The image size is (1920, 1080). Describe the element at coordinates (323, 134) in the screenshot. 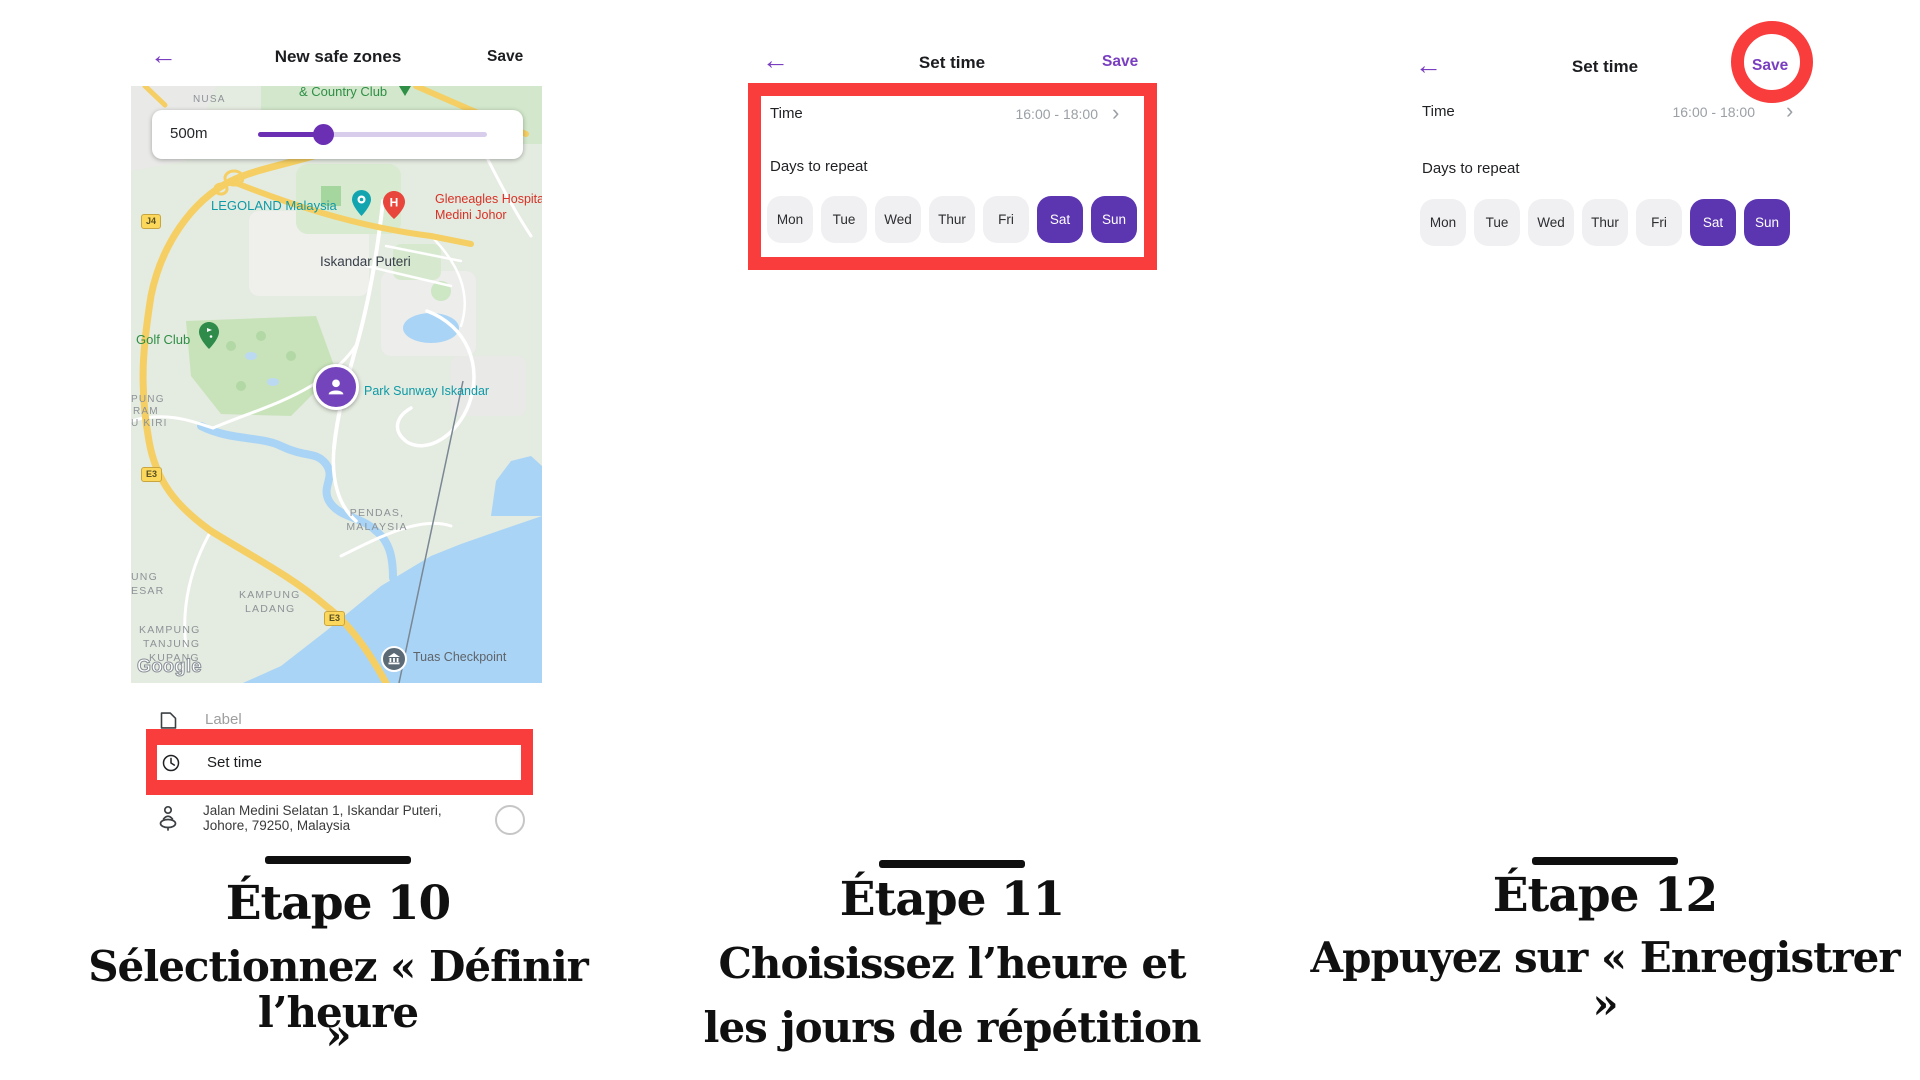

I see `slider-thumb` at that location.